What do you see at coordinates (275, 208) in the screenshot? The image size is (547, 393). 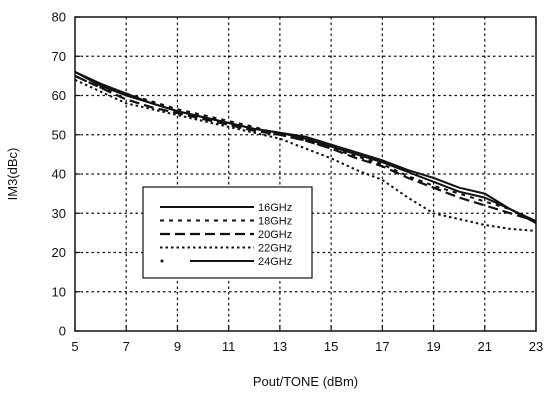 I see `legend-label: 16GHz` at bounding box center [275, 208].